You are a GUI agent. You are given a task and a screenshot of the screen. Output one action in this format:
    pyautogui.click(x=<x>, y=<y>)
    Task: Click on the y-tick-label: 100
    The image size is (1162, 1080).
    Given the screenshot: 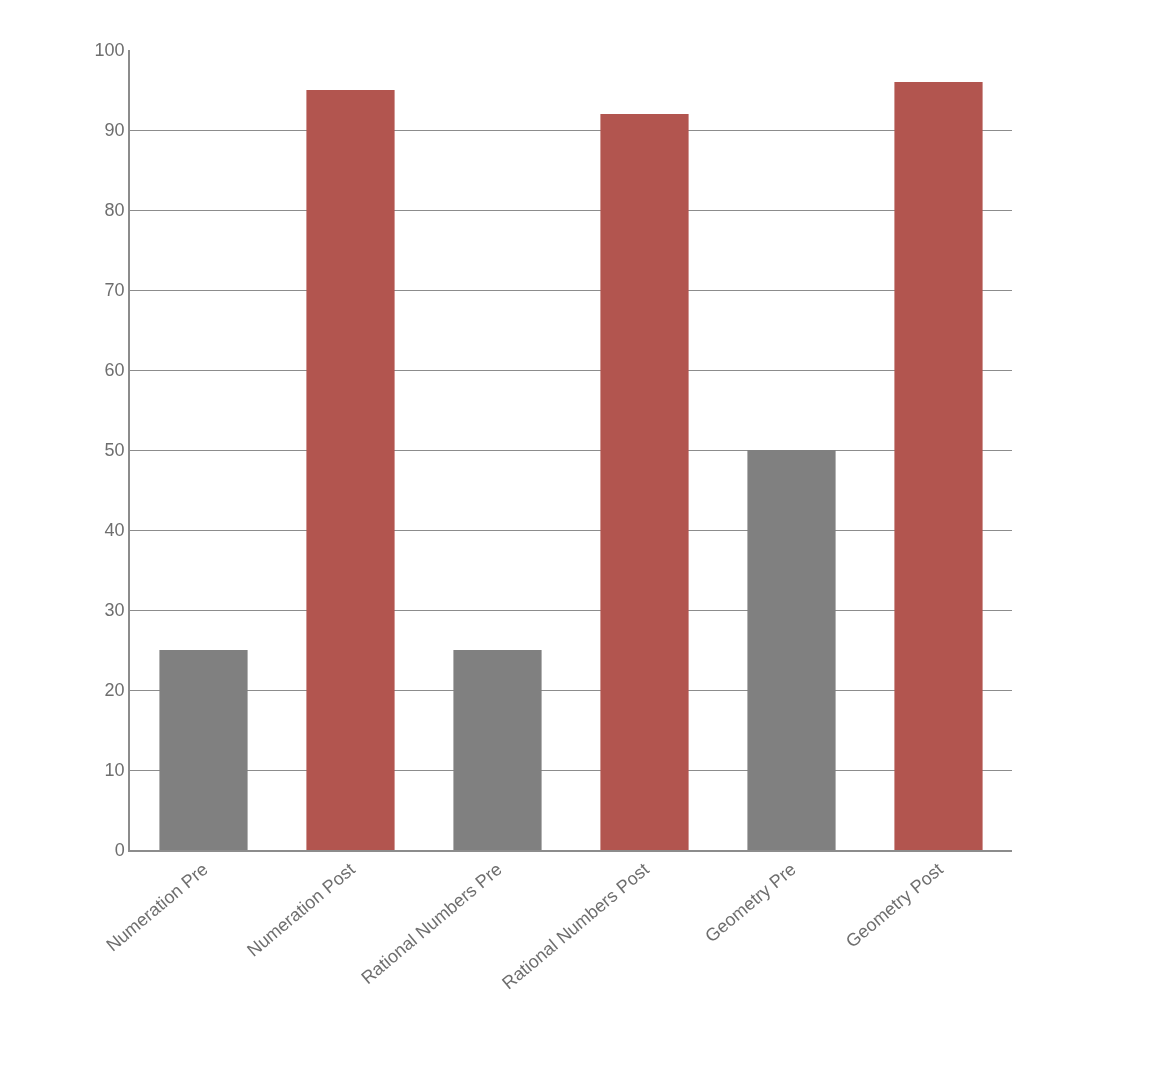 What is the action you would take?
    pyautogui.click(x=109, y=50)
    